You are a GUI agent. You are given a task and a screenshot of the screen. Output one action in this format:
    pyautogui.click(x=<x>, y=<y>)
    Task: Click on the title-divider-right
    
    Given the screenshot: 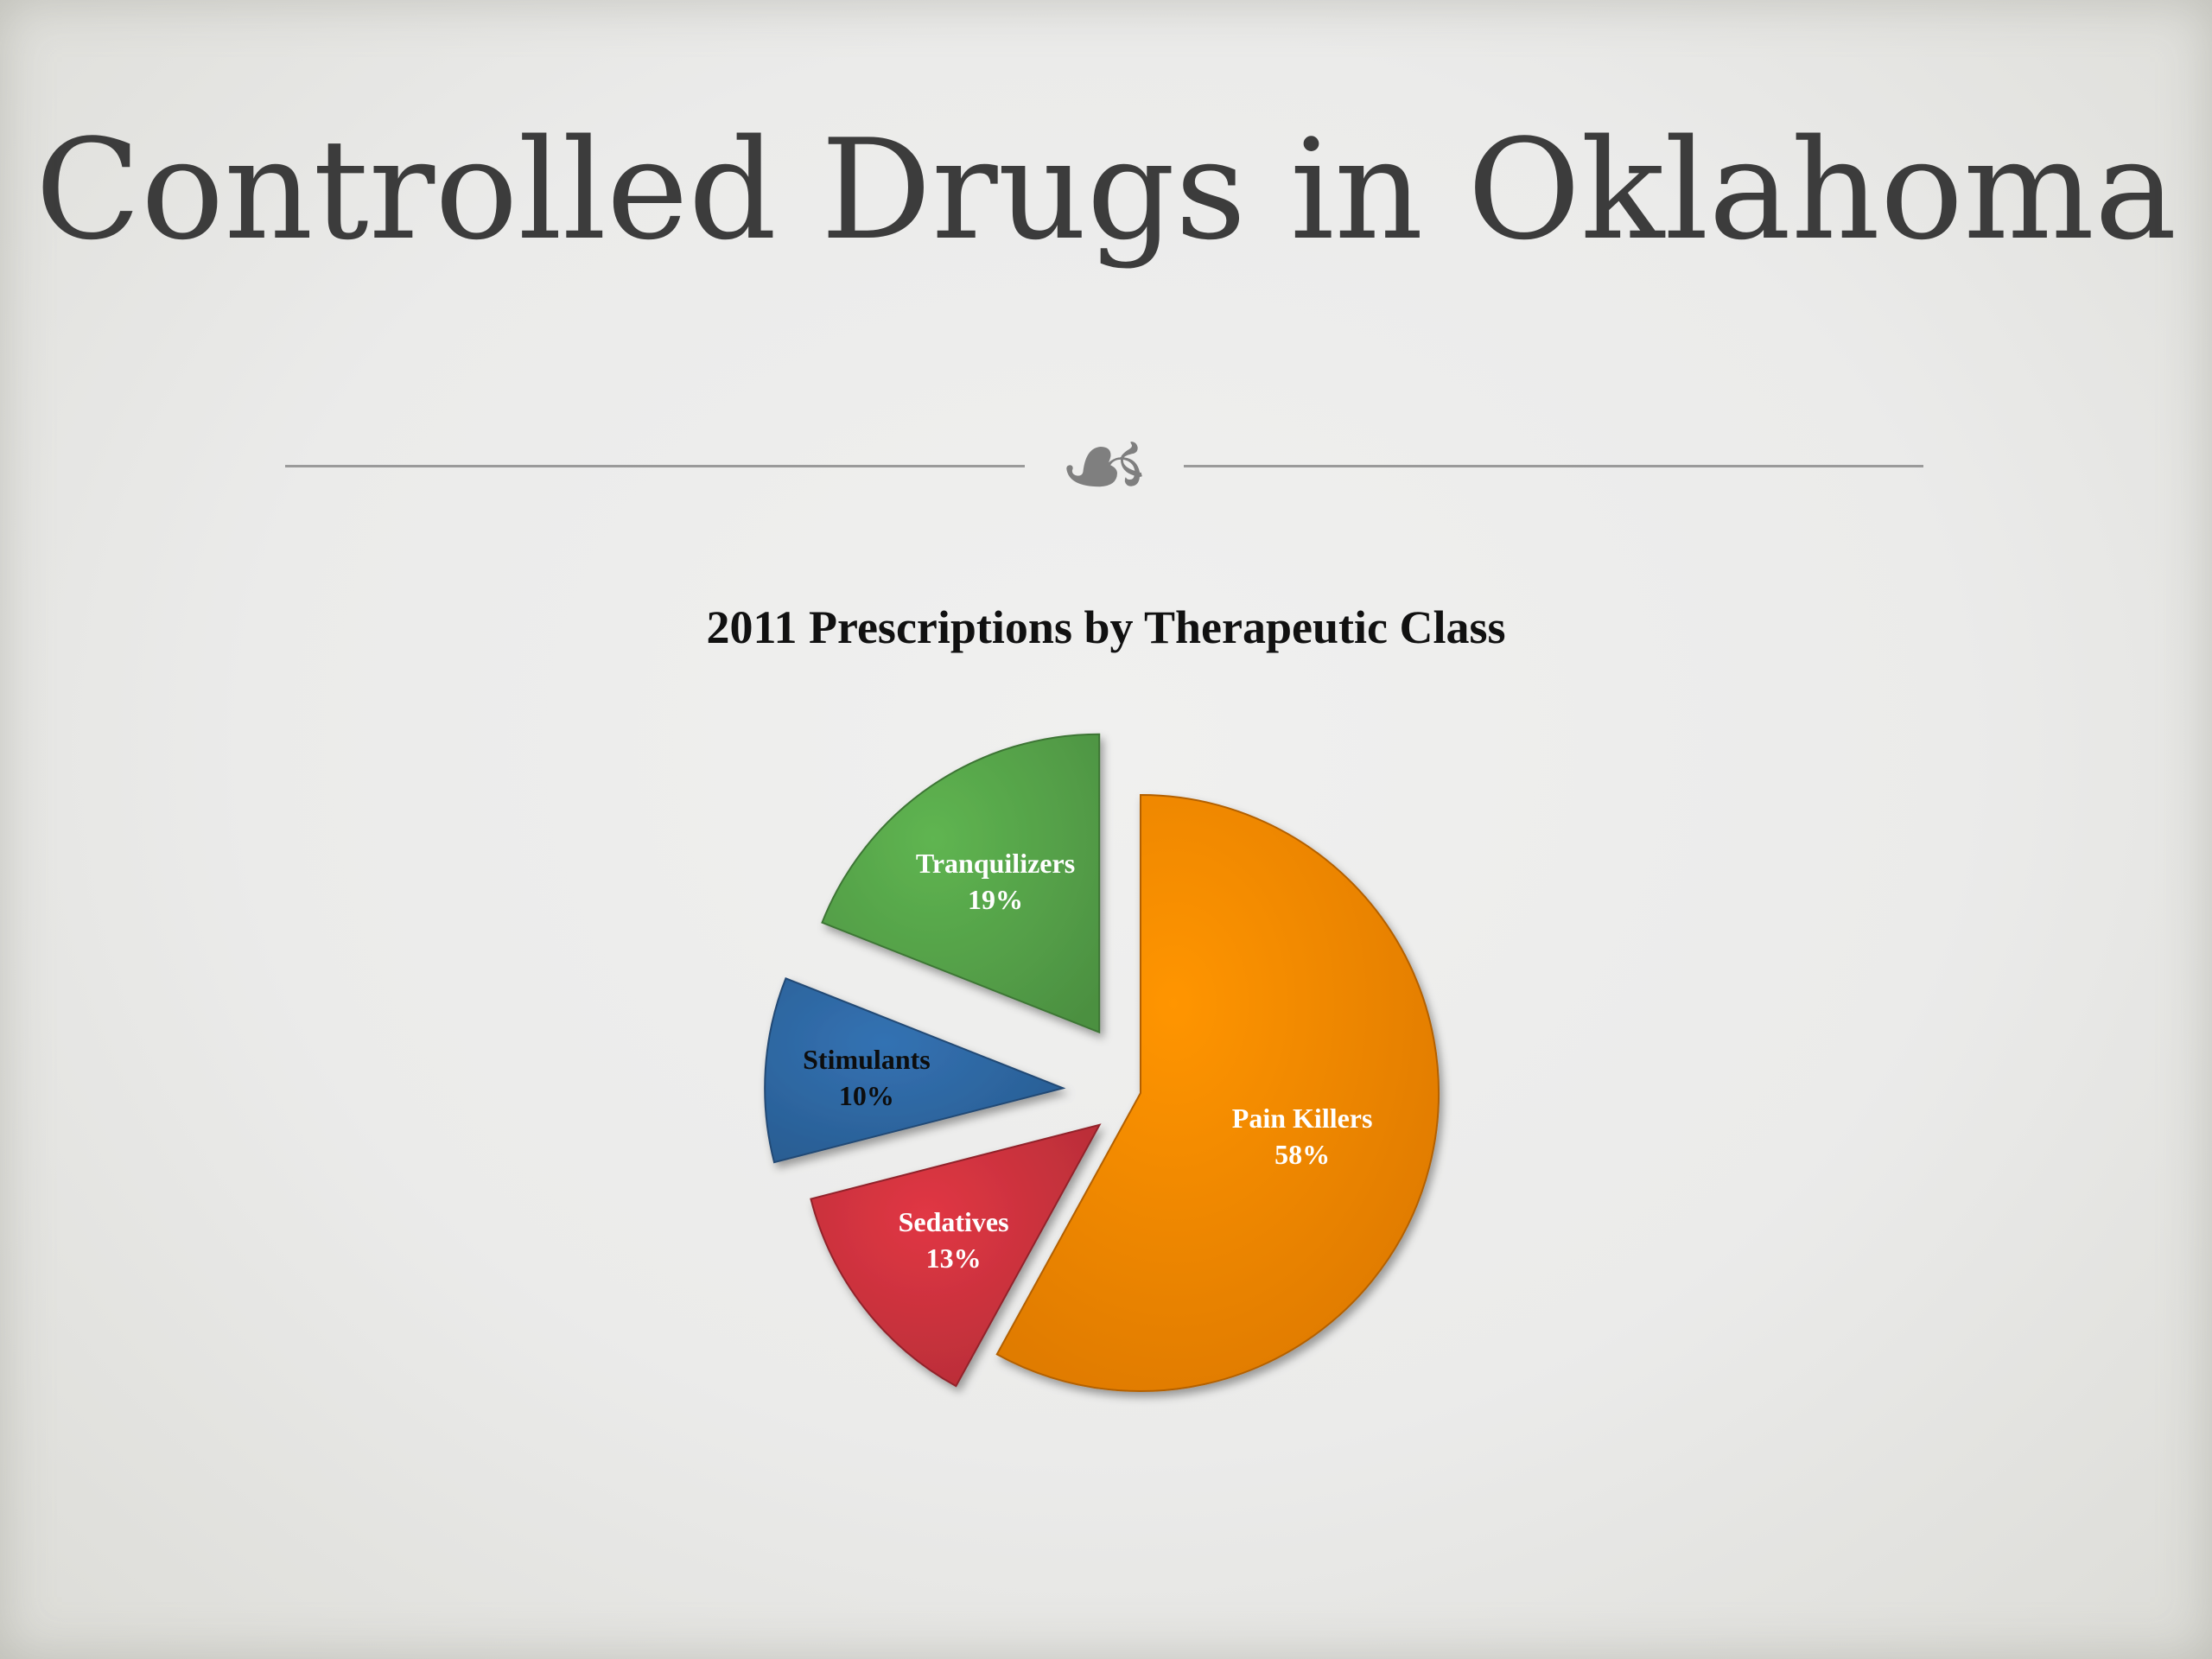 What is the action you would take?
    pyautogui.click(x=1553, y=466)
    